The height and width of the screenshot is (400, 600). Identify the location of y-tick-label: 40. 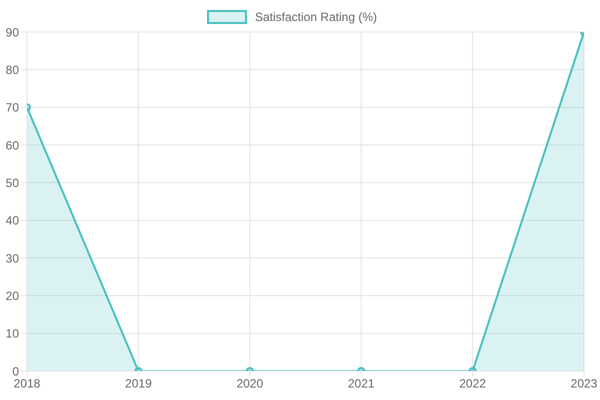
(13, 221).